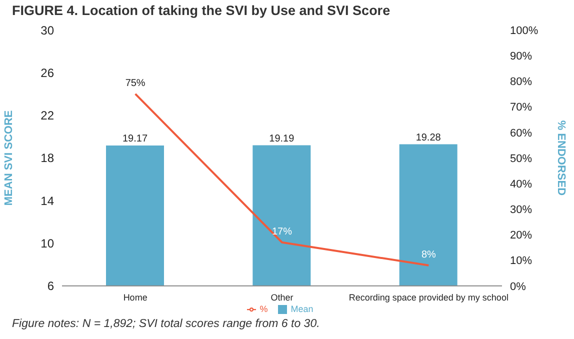 This screenshot has height=339, width=574. What do you see at coordinates (135, 83) in the screenshot?
I see `data-label: 75%` at bounding box center [135, 83].